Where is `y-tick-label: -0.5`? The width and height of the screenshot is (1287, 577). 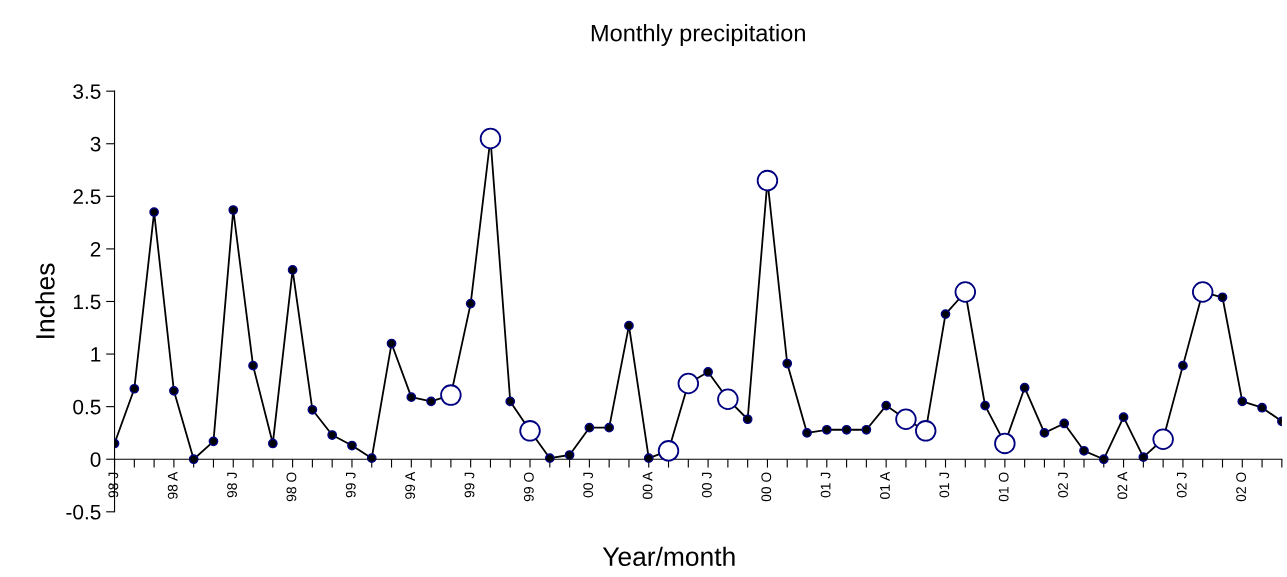
y-tick-label: -0.5 is located at coordinates (83, 512).